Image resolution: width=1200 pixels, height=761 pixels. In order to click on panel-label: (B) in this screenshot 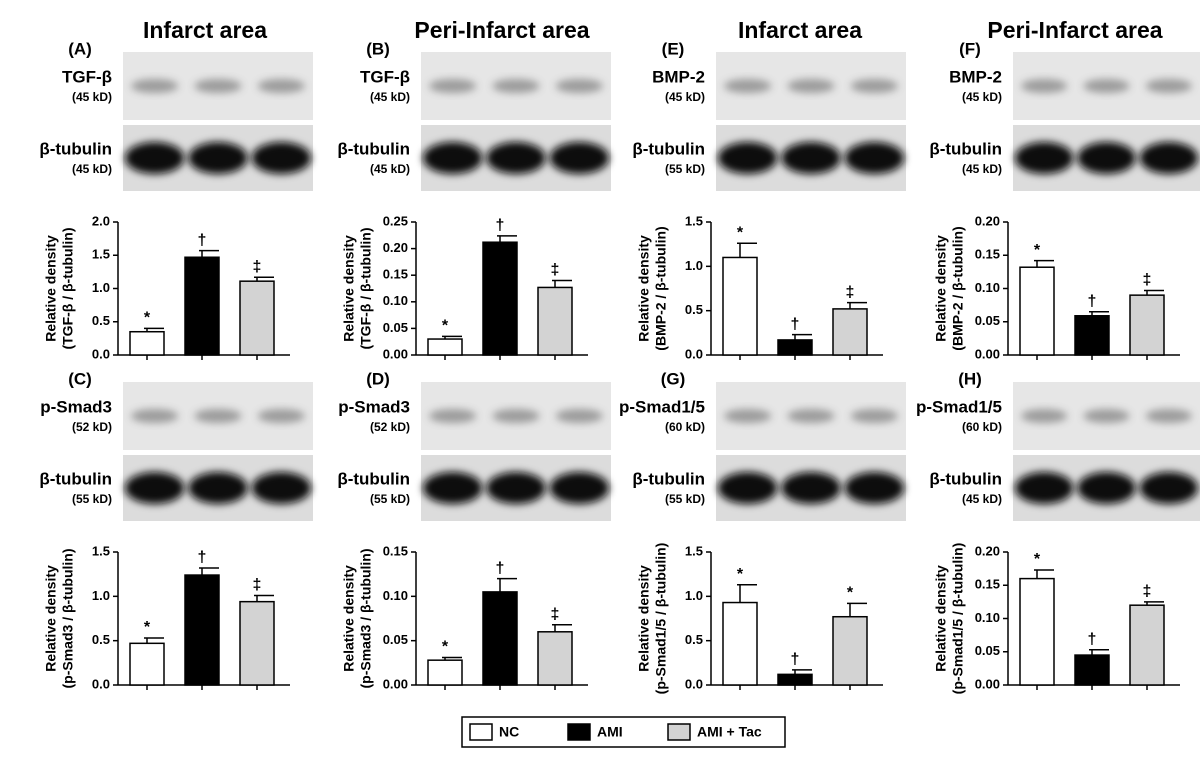, I will do `click(378, 48)`.